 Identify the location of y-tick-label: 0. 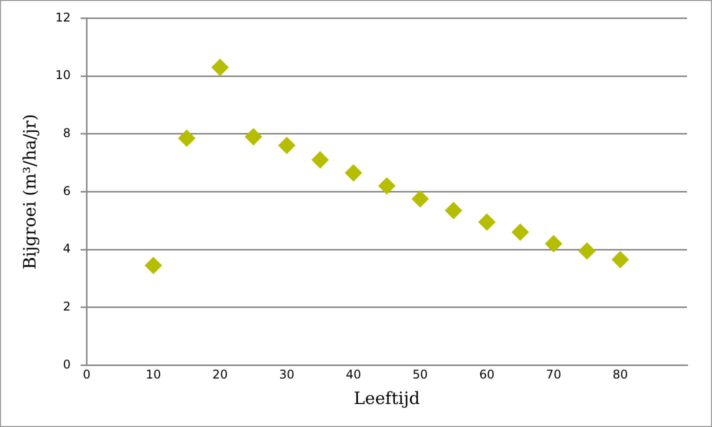
(67, 364).